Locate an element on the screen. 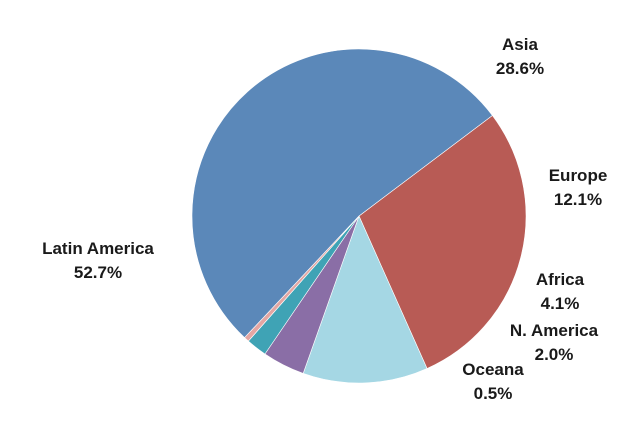 The image size is (640, 435). label-n-america: N. America 2.0% is located at coordinates (554, 342).